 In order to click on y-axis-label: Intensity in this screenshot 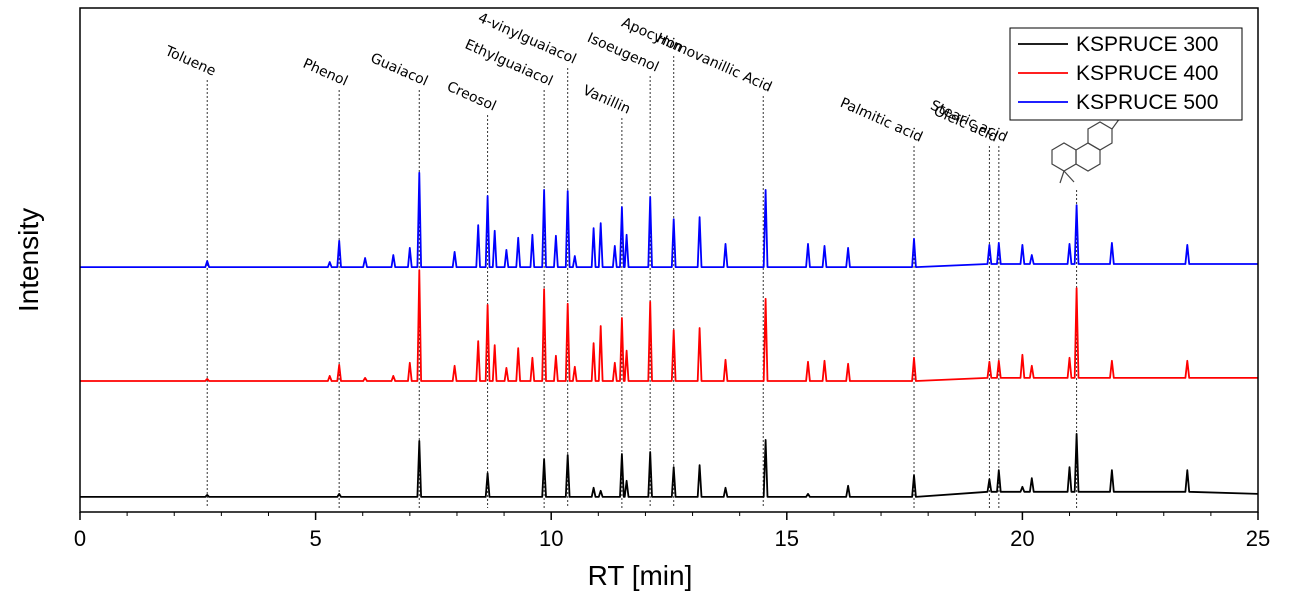, I will do `click(28, 260)`.